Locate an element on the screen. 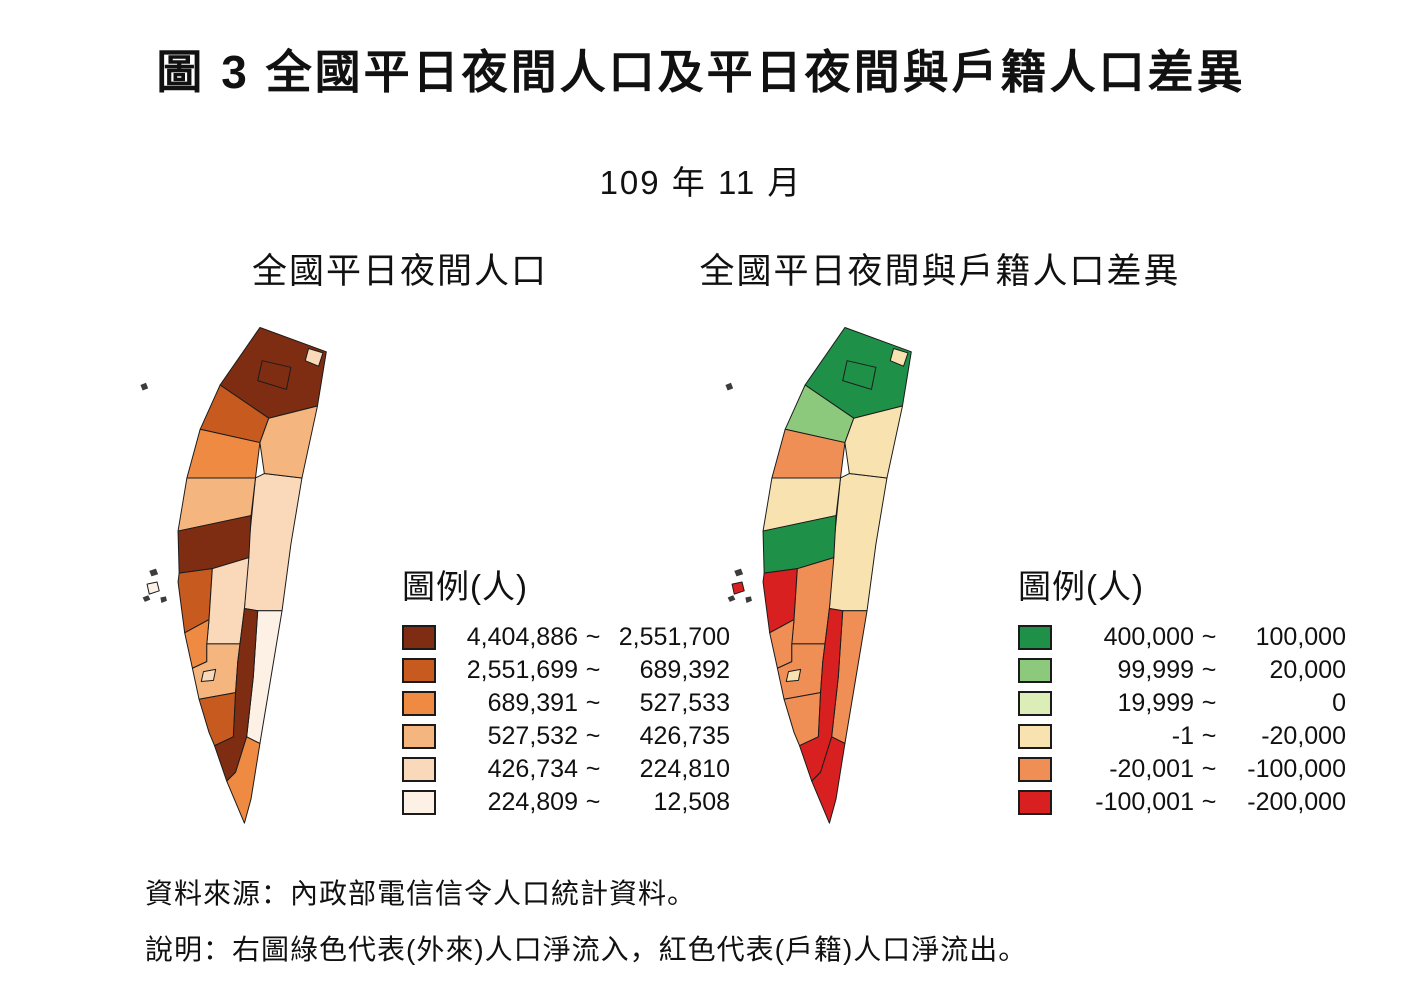  legend-row: -100,001 ~ -200,000 is located at coordinates (1193, 802).